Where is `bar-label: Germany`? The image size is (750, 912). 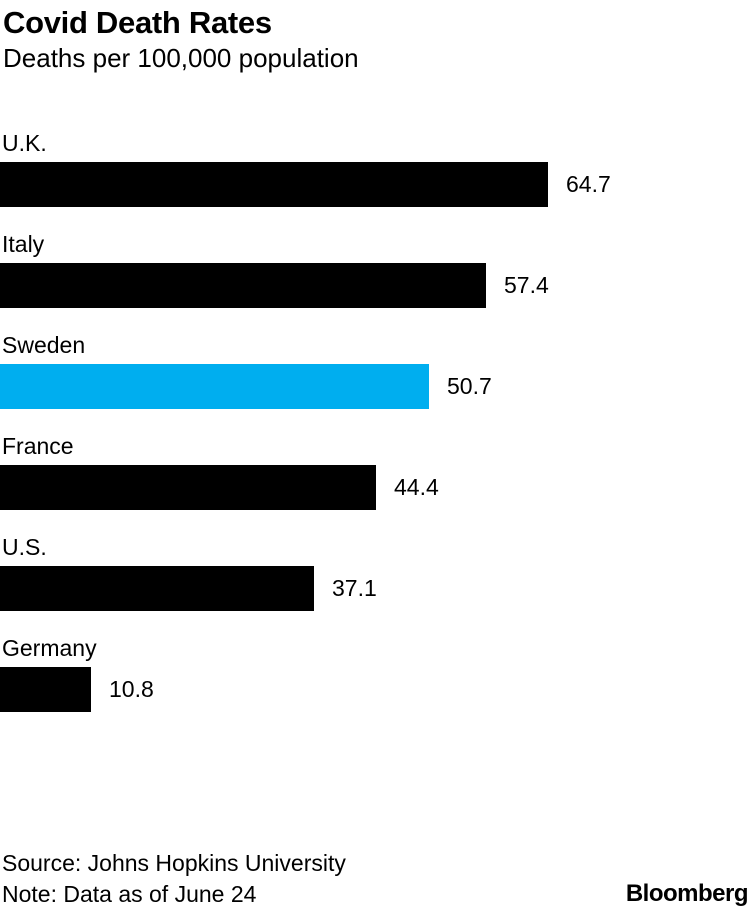 bar-label: Germany is located at coordinates (49, 648).